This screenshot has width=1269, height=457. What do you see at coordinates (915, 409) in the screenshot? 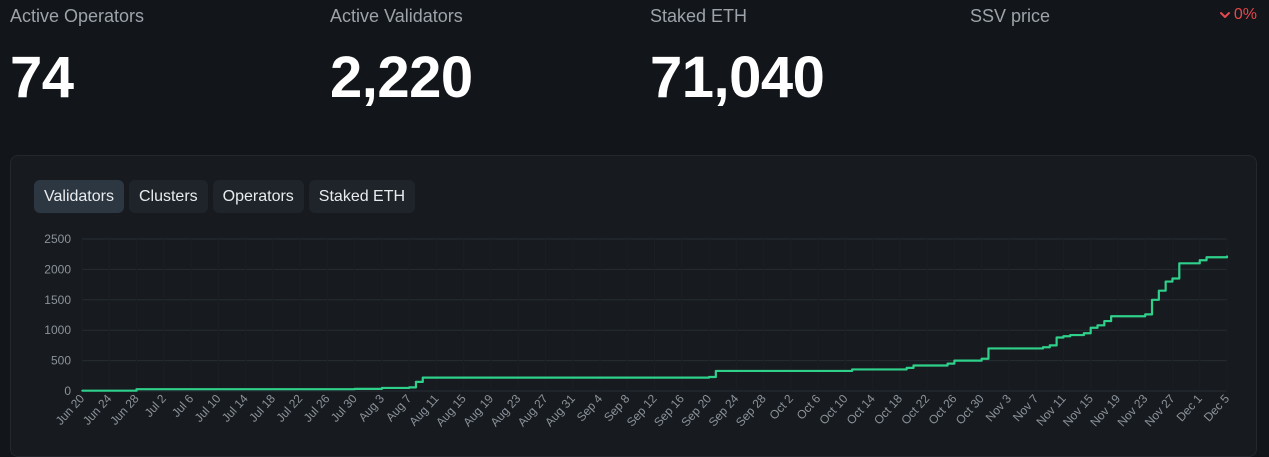
I see `x-tick-label: Oct 22` at bounding box center [915, 409].